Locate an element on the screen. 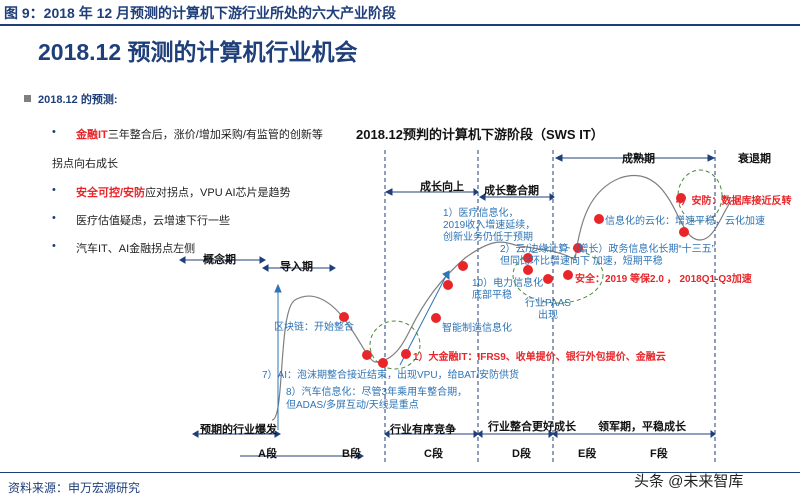 This screenshot has width=800, height=501. point-defense is located at coordinates (681, 198).